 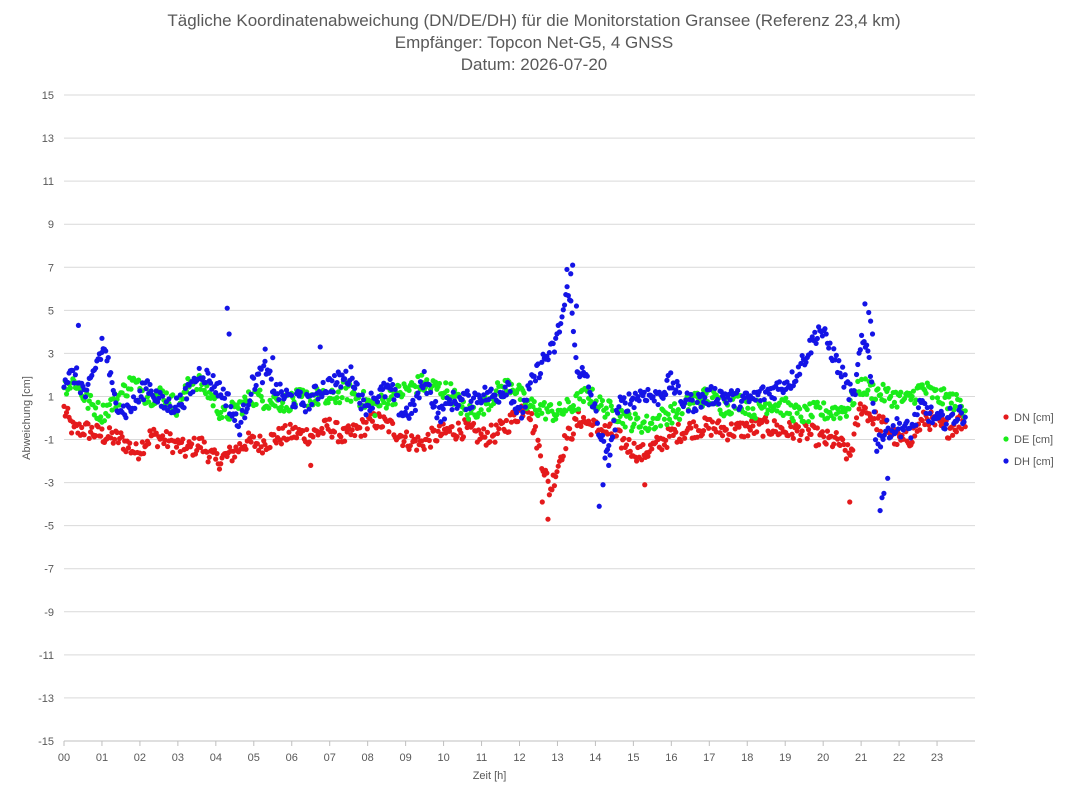 I want to click on y-axis-title: Abweichung [cm], so click(x=27, y=418).